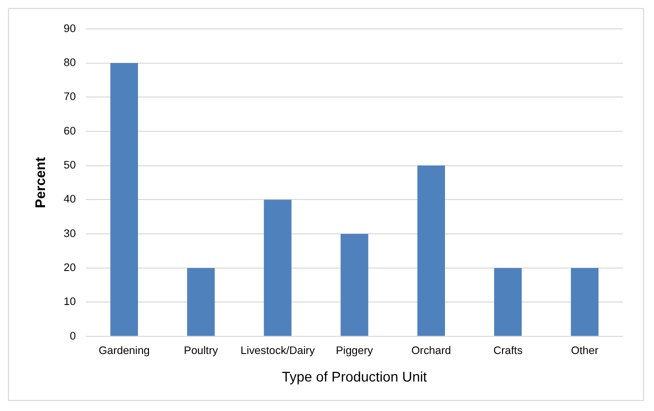  Describe the element at coordinates (584, 350) in the screenshot. I see `x-tick-label: Other` at that location.